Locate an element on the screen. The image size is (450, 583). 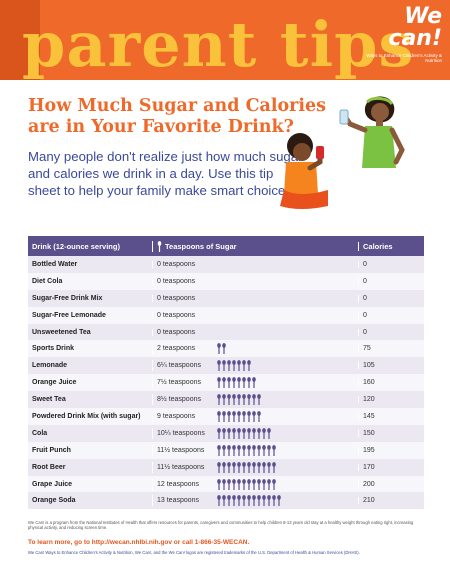
table-row: Bottled Water 0 teaspoons 0 is located at coordinates (226, 264).